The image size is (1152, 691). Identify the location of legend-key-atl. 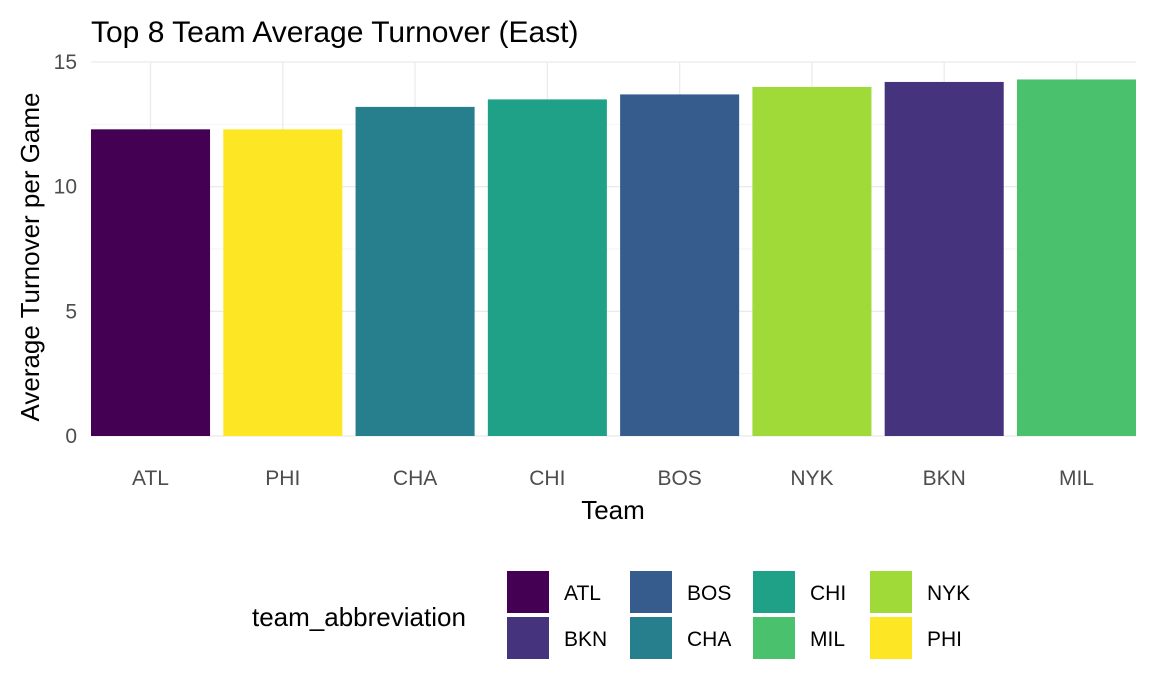
(528, 592).